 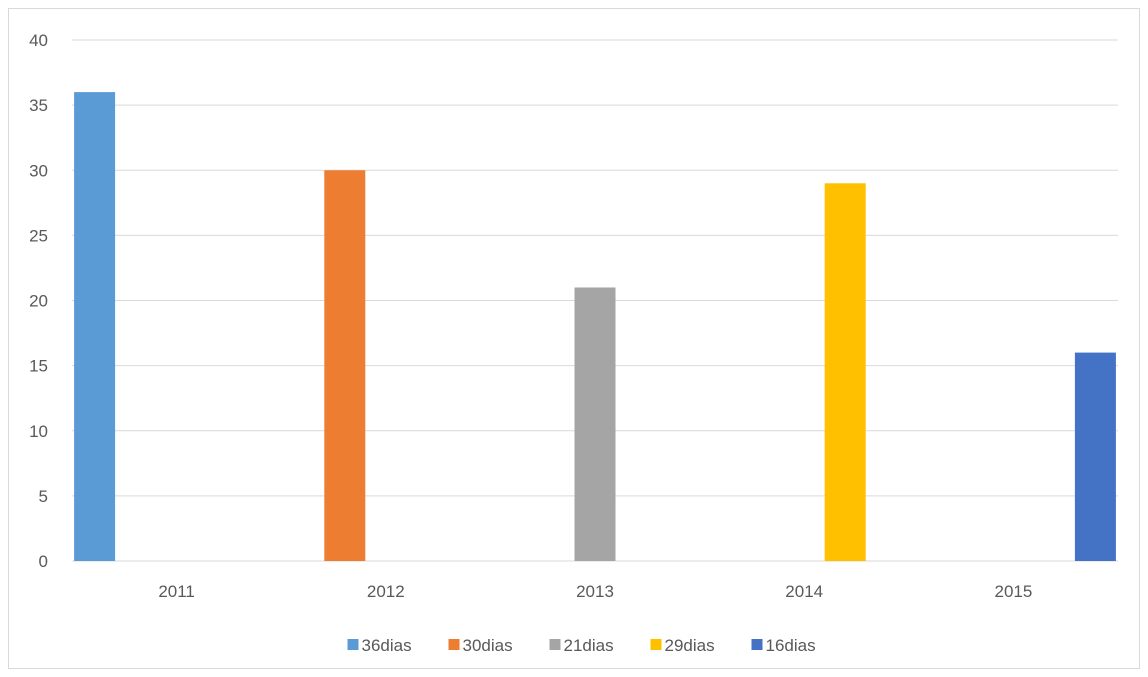 What do you see at coordinates (43, 496) in the screenshot?
I see `y-tick-label: 5` at bounding box center [43, 496].